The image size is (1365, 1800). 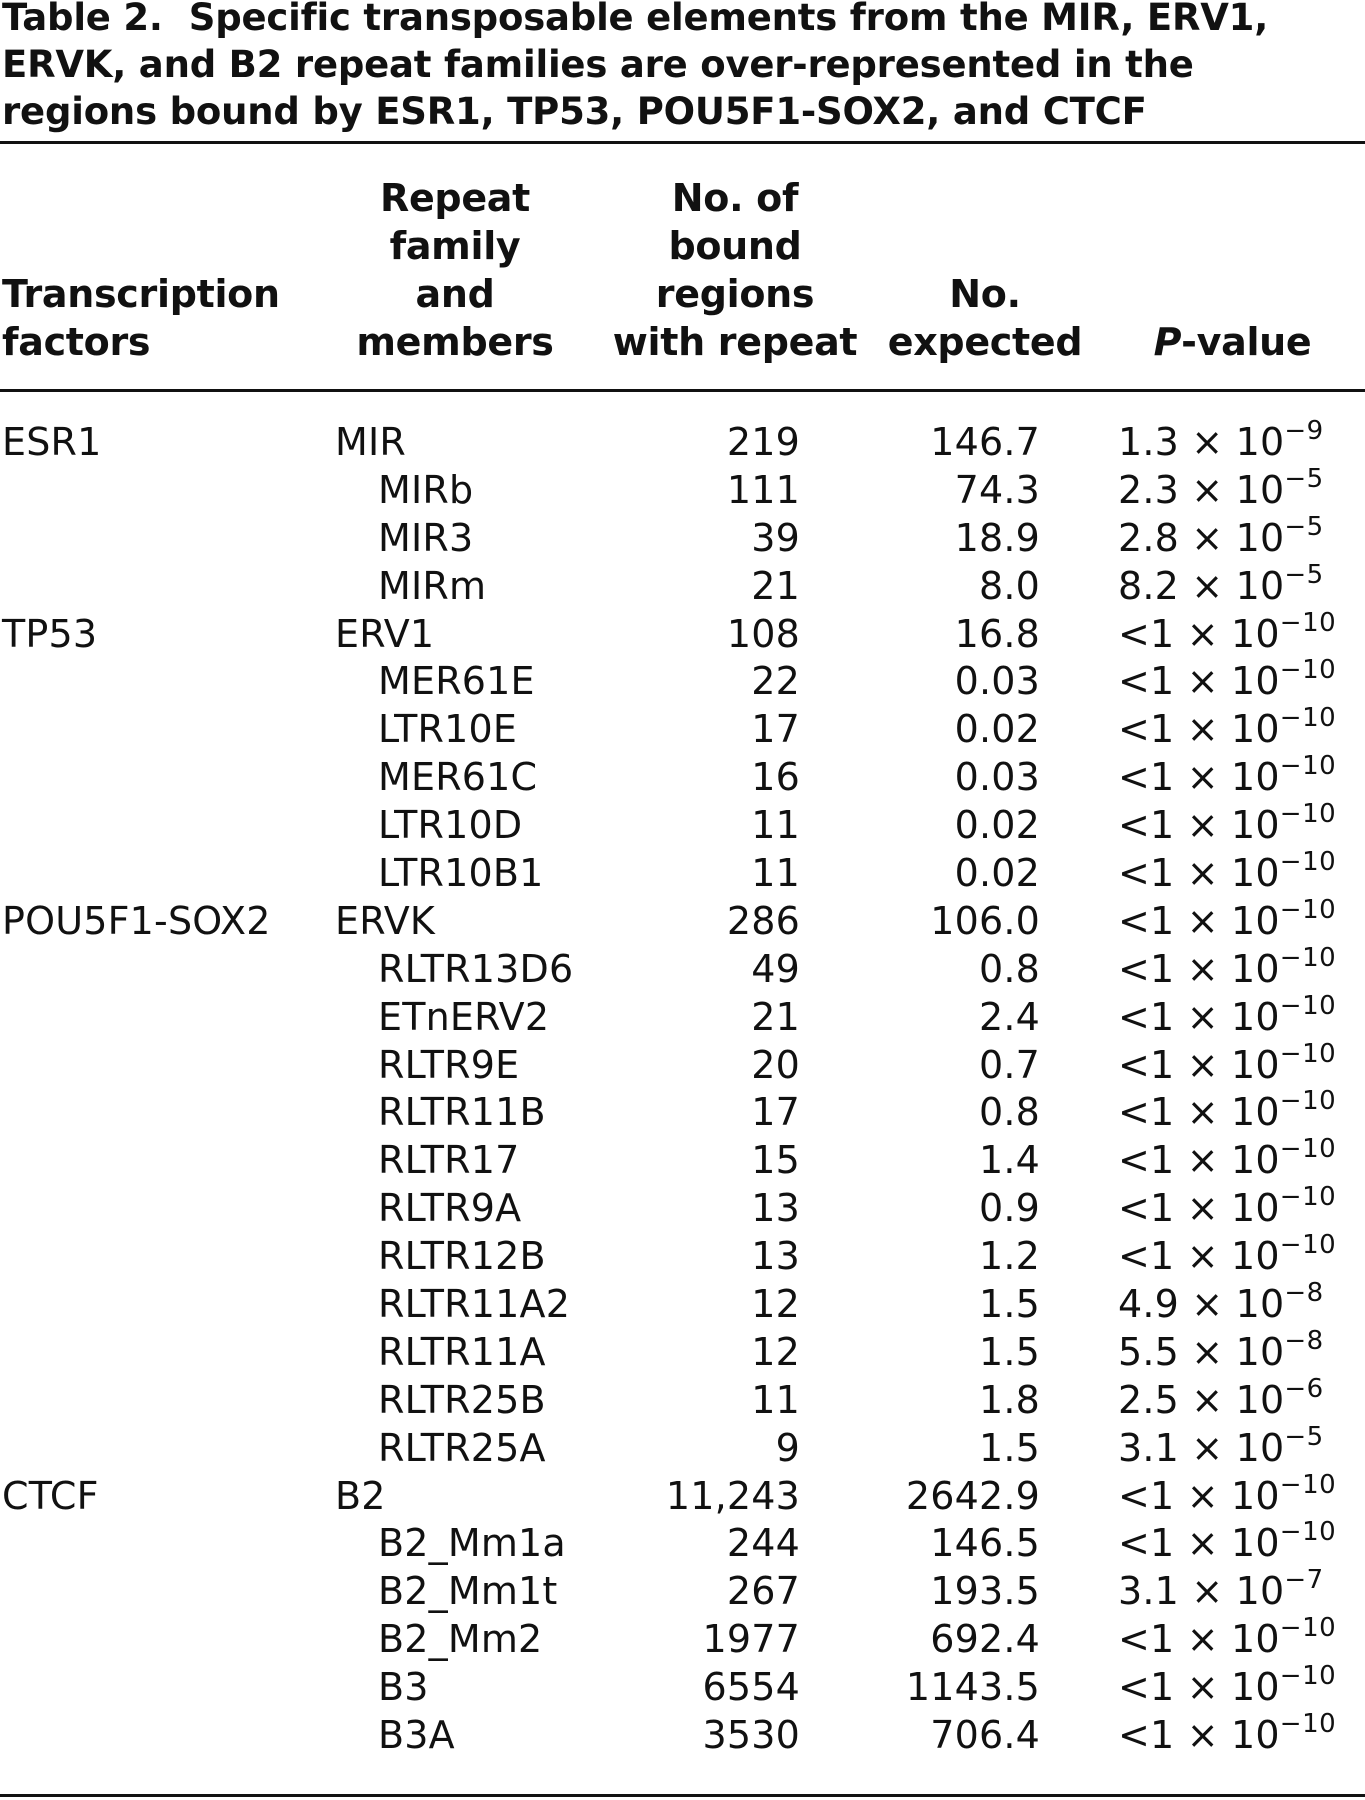 What do you see at coordinates (682, 1111) in the screenshot?
I see `table-row: RLTR11B 17 0.8 <1 × 10−10` at bounding box center [682, 1111].